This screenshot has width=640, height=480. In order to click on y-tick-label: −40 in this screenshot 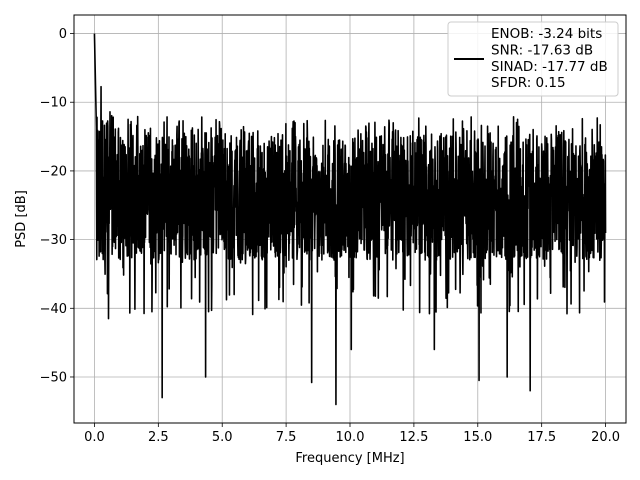, I will do `click(53, 309)`.